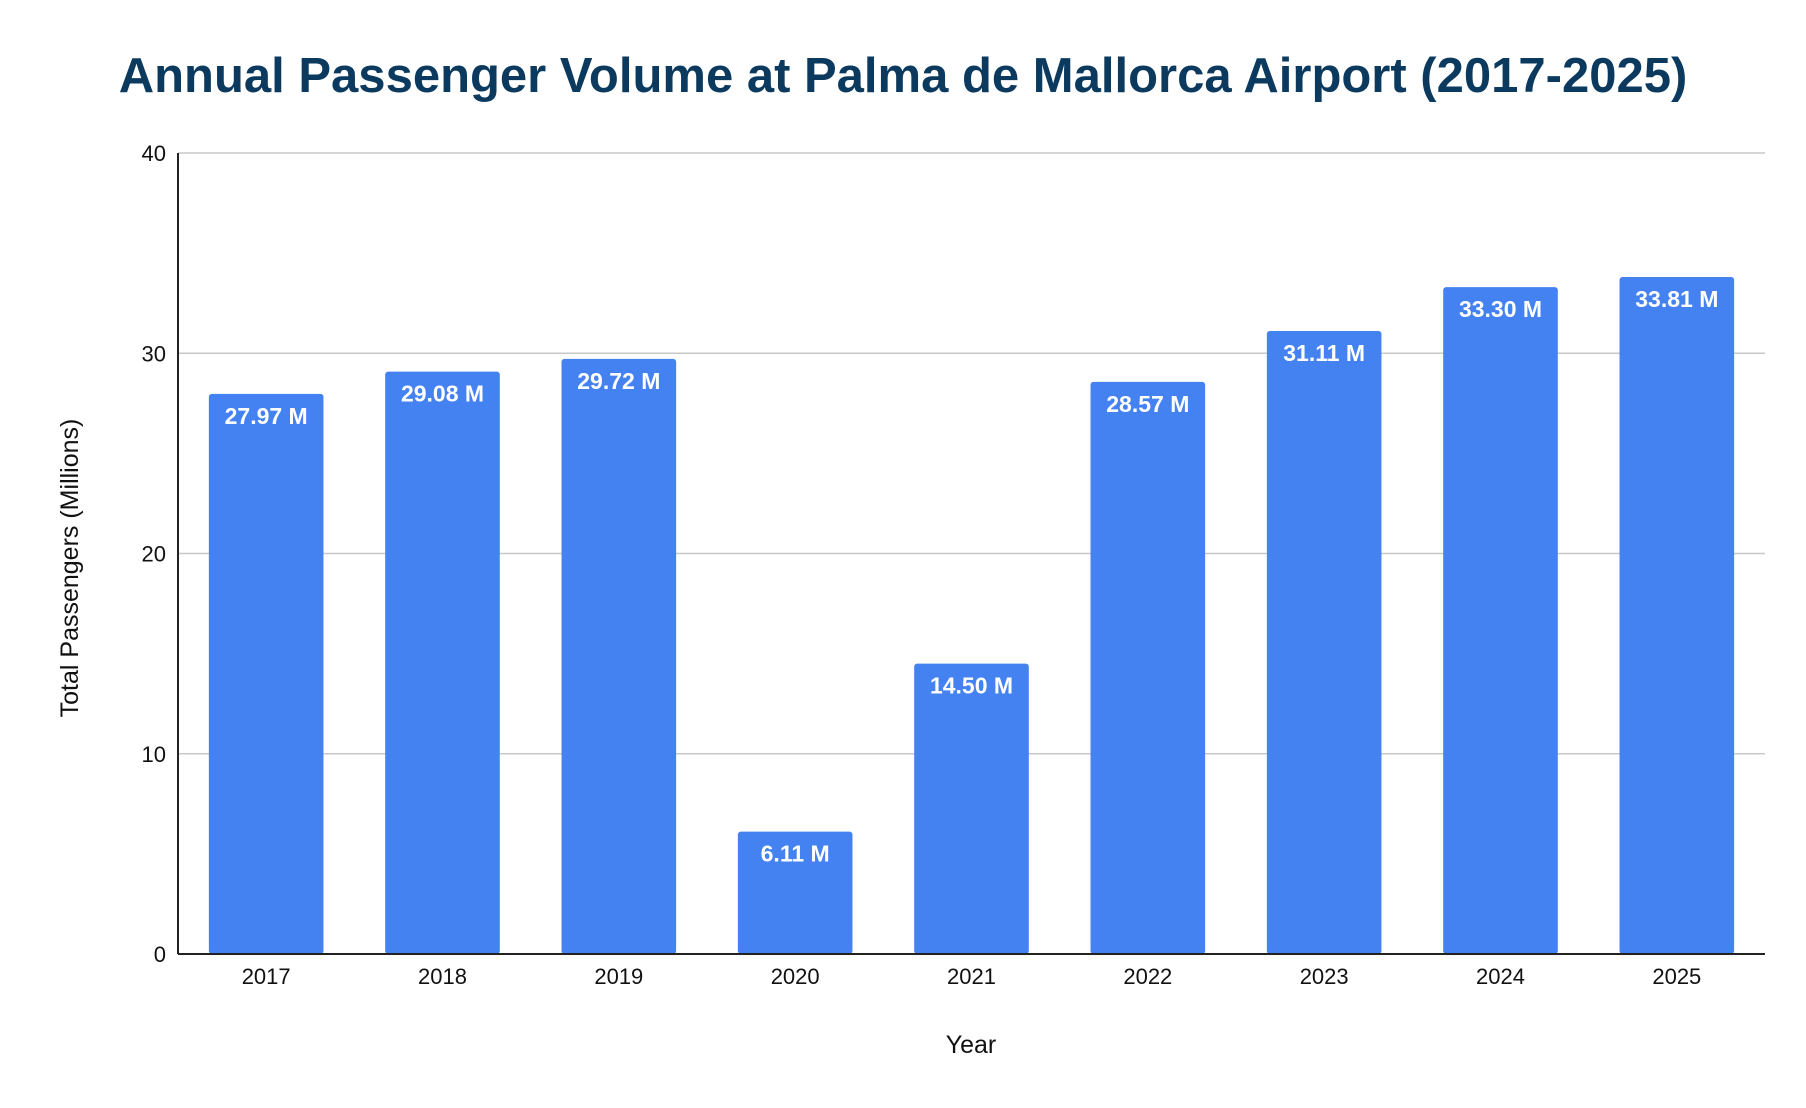 Image resolution: width=1806 pixels, height=1108 pixels. I want to click on x-tick-label: 2020, so click(795, 976).